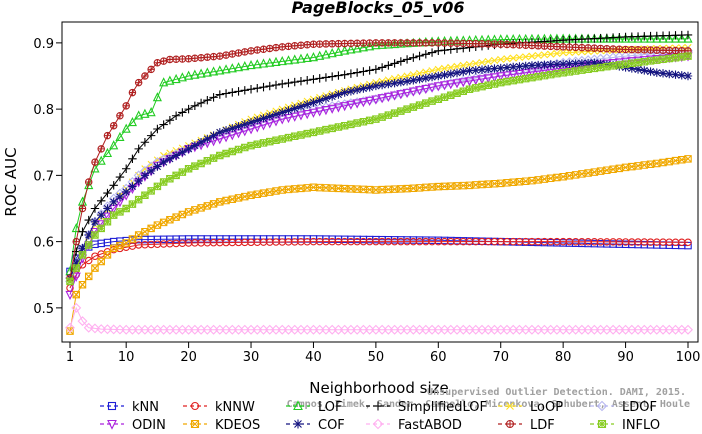 The height and width of the screenshot is (434, 702). What do you see at coordinates (500, 357) in the screenshot?
I see `x-tick-label: 70` at bounding box center [500, 357].